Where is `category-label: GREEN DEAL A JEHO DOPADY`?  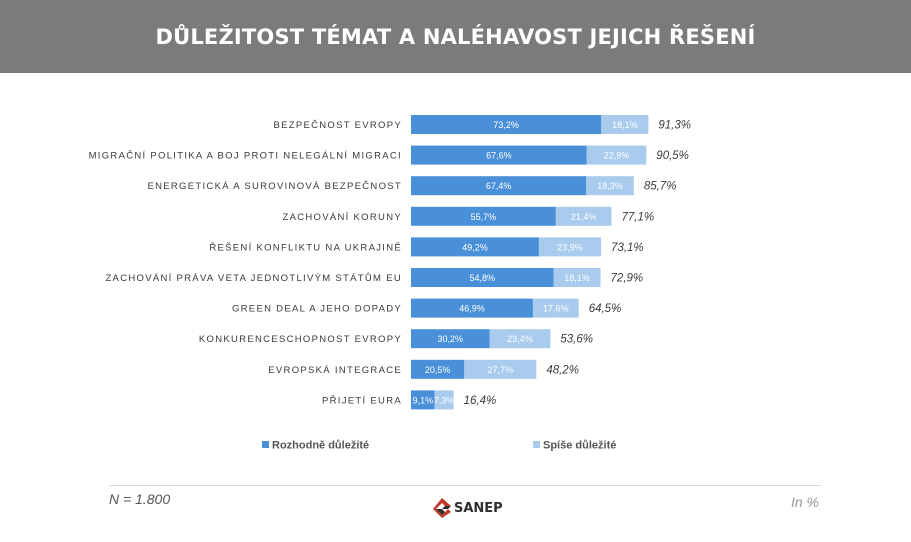 category-label: GREEN DEAL A JEHO DOPADY is located at coordinates (317, 309).